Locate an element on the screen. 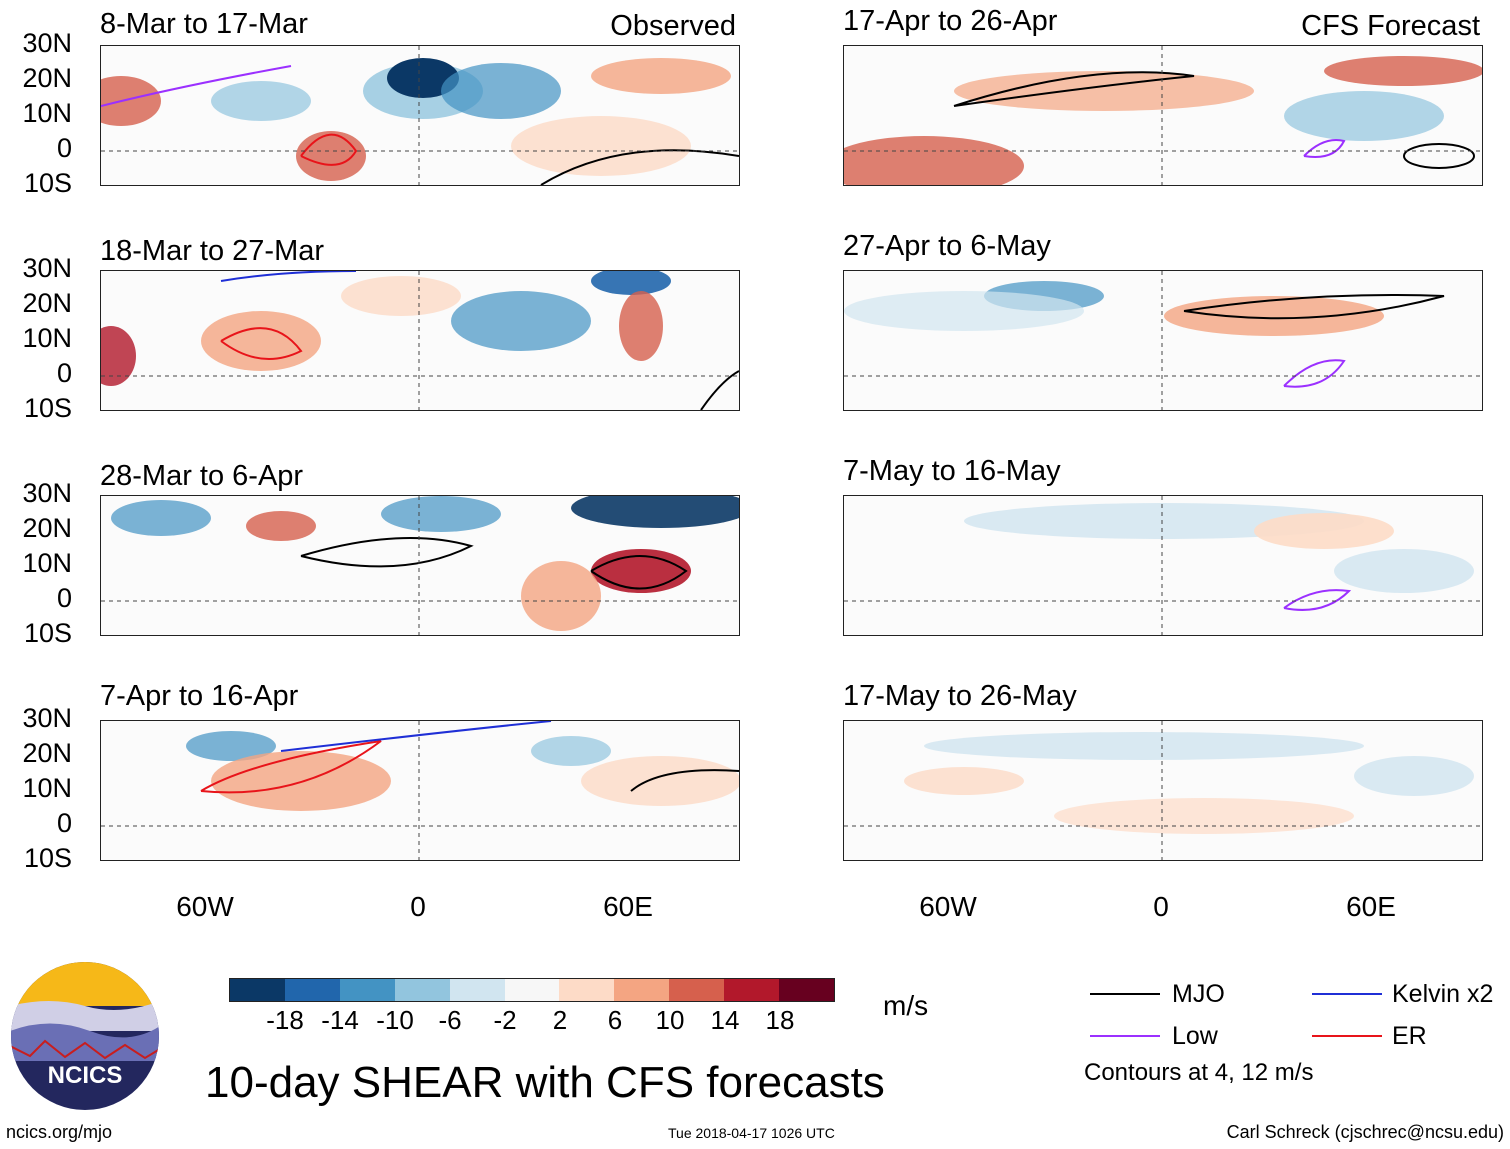 The image size is (1510, 1149). legend-label-kelvin: Kelvin x2 is located at coordinates (1443, 994).